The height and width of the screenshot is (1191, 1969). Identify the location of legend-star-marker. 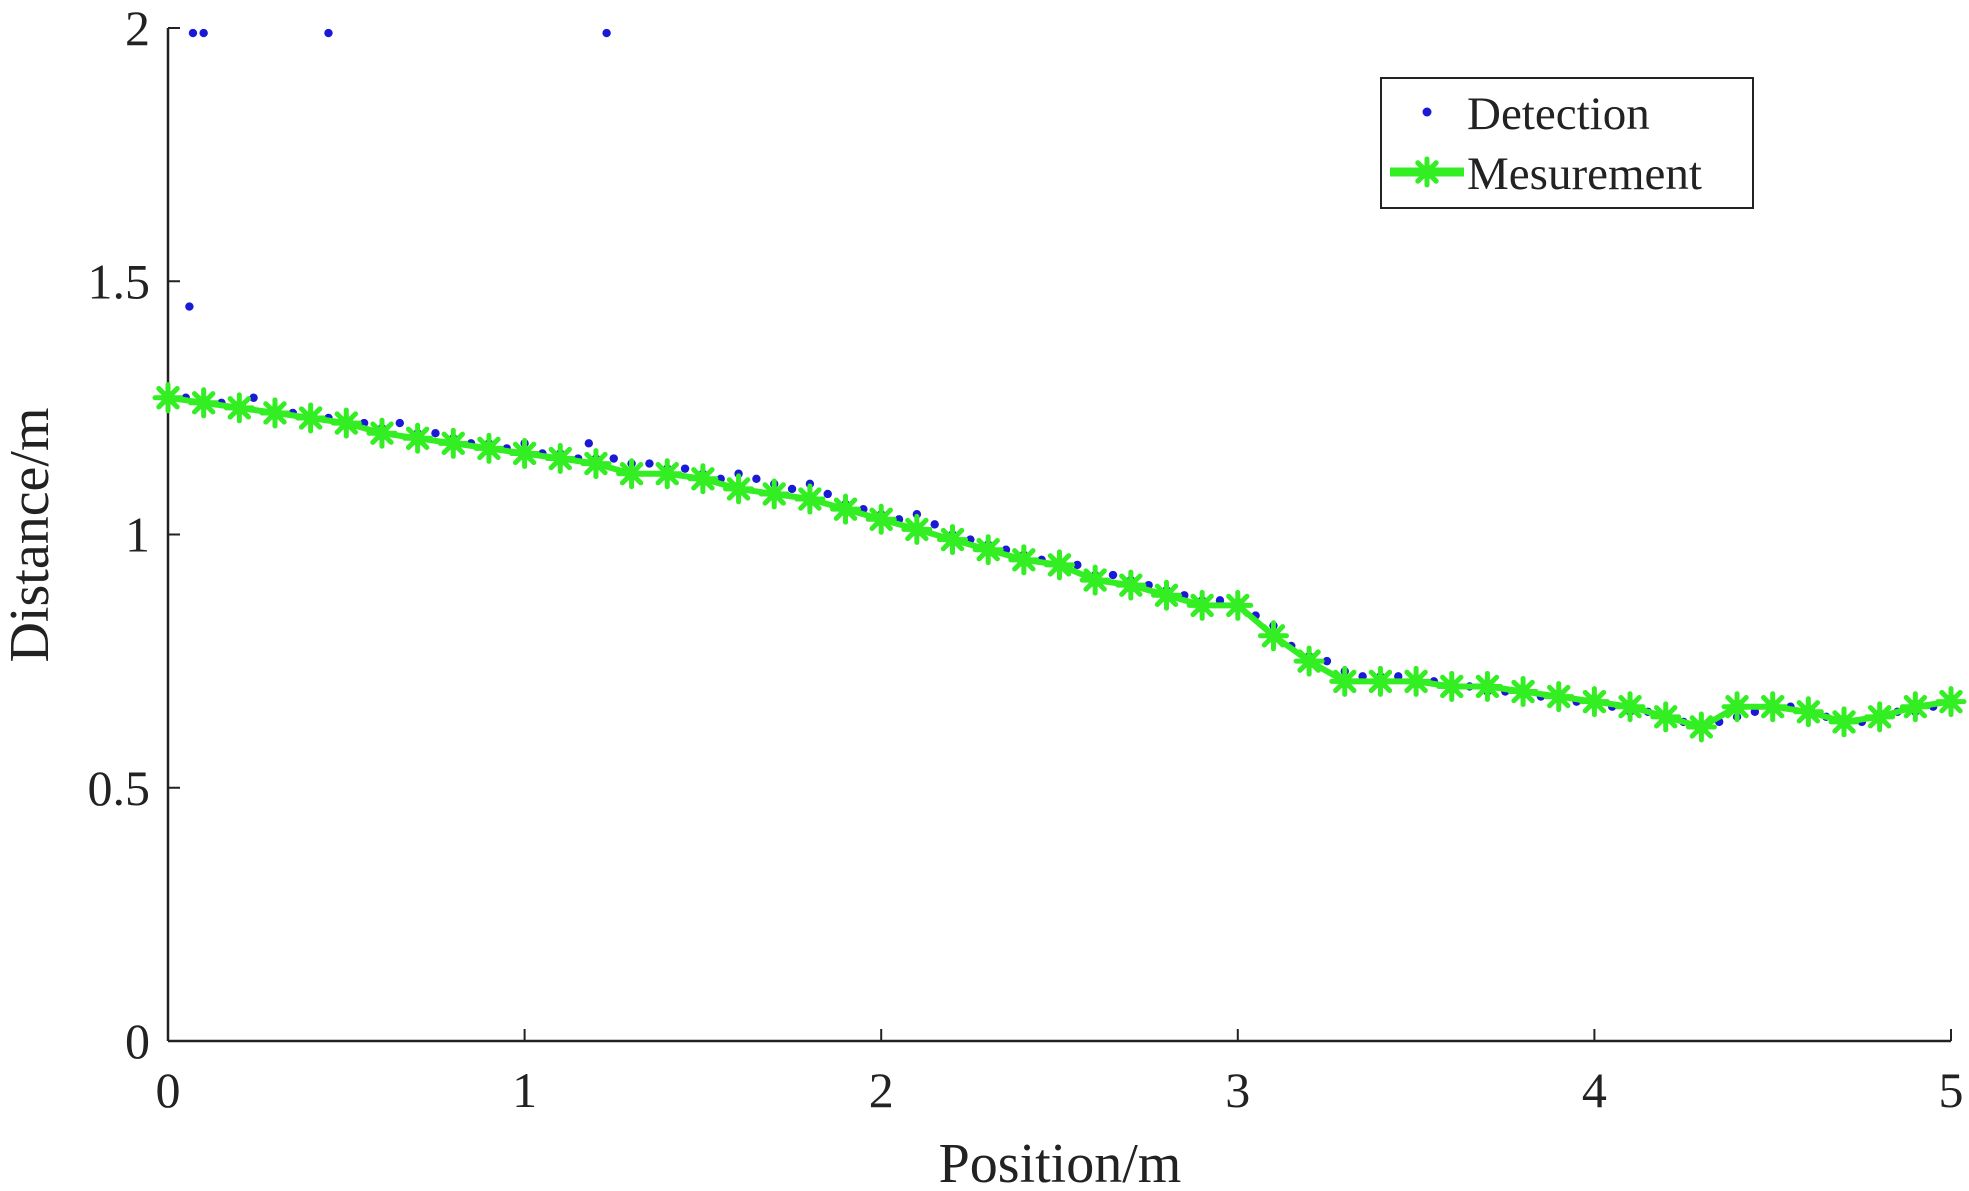
(1427, 172).